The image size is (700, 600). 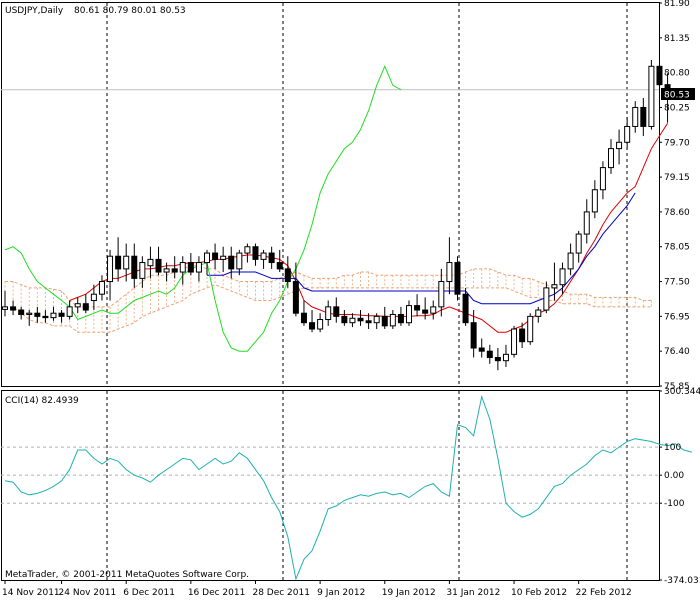 What do you see at coordinates (674, 504) in the screenshot?
I see `cci-tick-label: -100` at bounding box center [674, 504].